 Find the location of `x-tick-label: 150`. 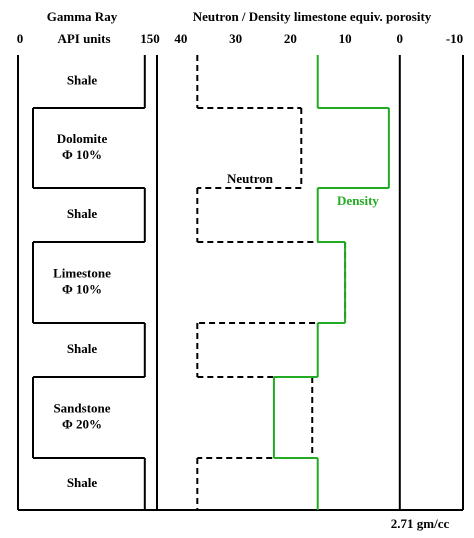

x-tick-label: 150 is located at coordinates (150, 38).